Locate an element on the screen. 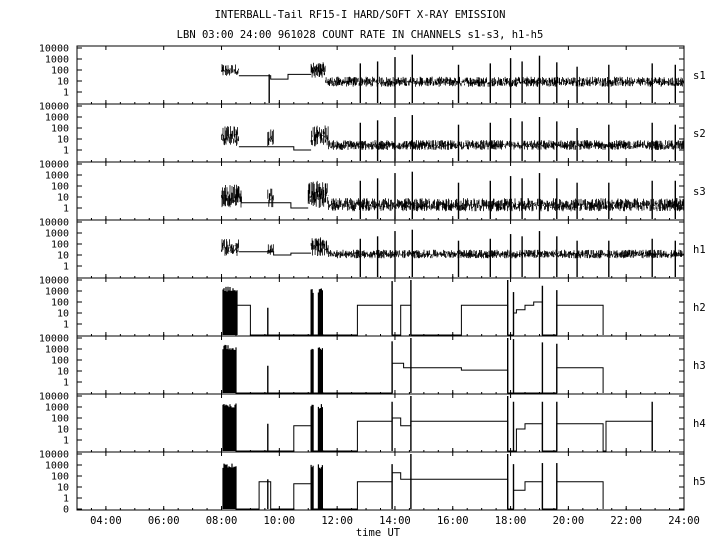  x-tick-label: 16:00 is located at coordinates (453, 521).